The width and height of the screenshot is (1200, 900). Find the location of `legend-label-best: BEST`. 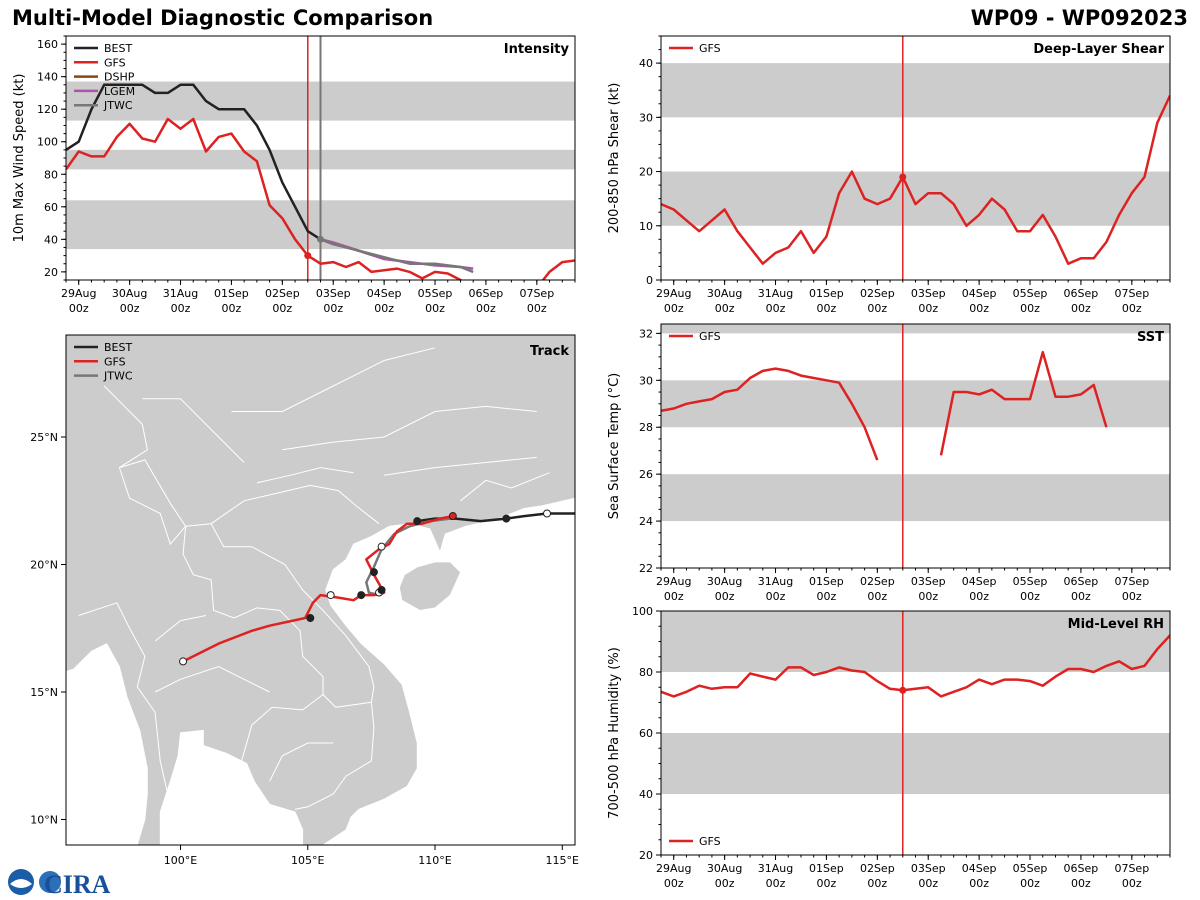

legend-label-best: BEST is located at coordinates (118, 347).